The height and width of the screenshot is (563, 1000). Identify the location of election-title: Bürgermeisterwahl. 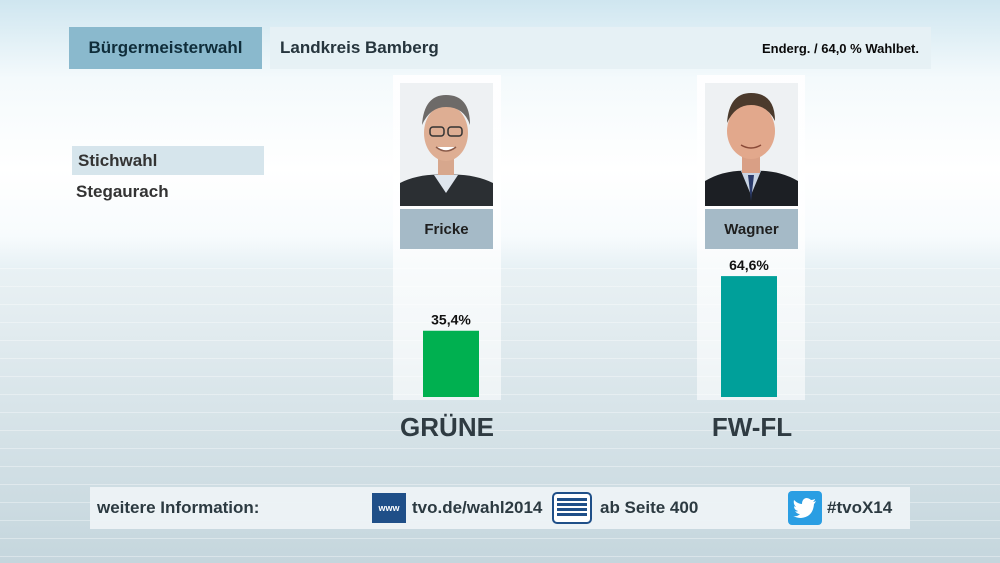
(165, 48).